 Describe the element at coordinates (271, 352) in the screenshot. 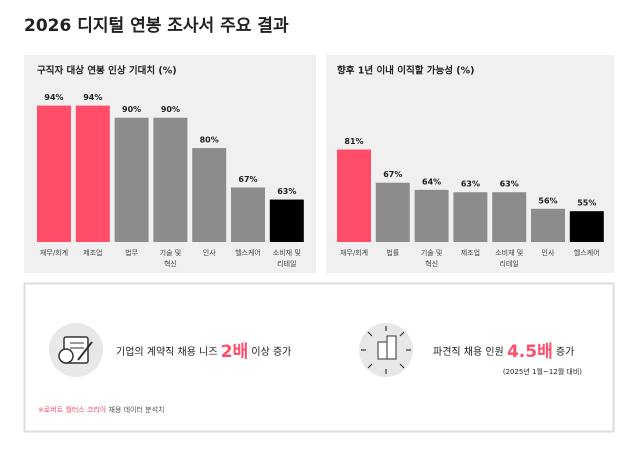

I see `highlight-text: 이상 증가` at that location.